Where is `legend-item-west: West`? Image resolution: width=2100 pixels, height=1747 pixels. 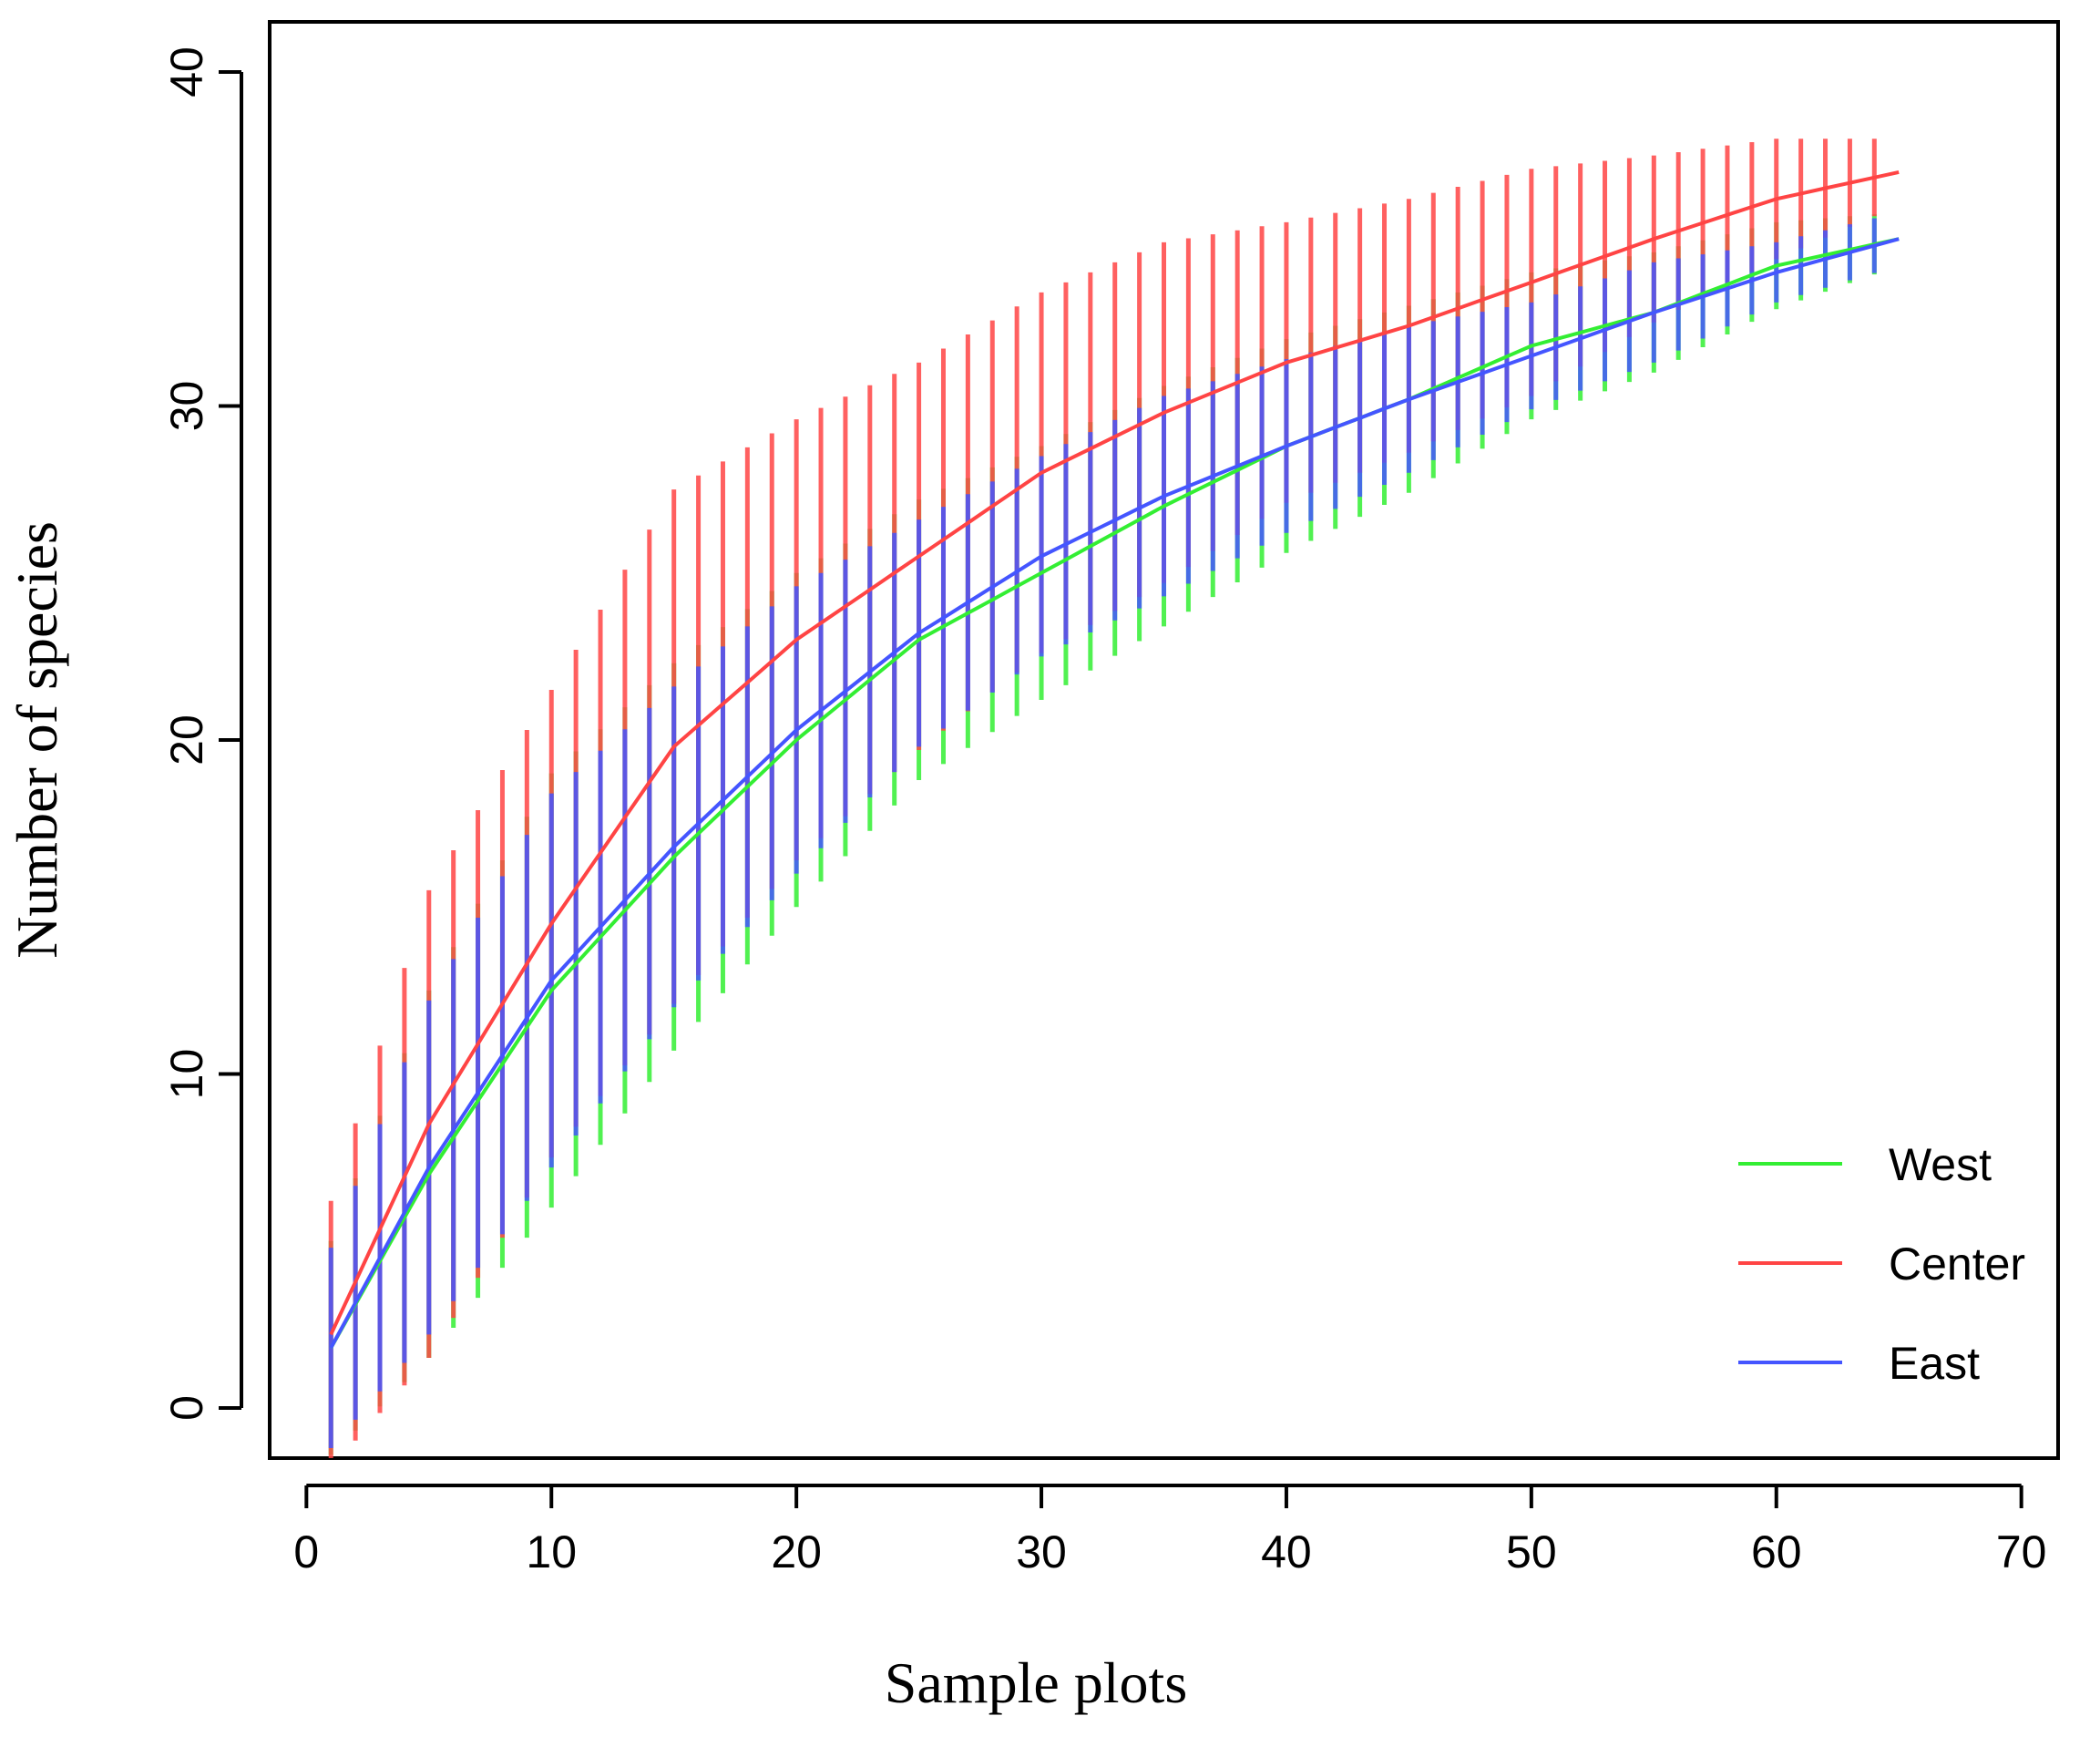
legend-item-west: West is located at coordinates (1865, 1164).